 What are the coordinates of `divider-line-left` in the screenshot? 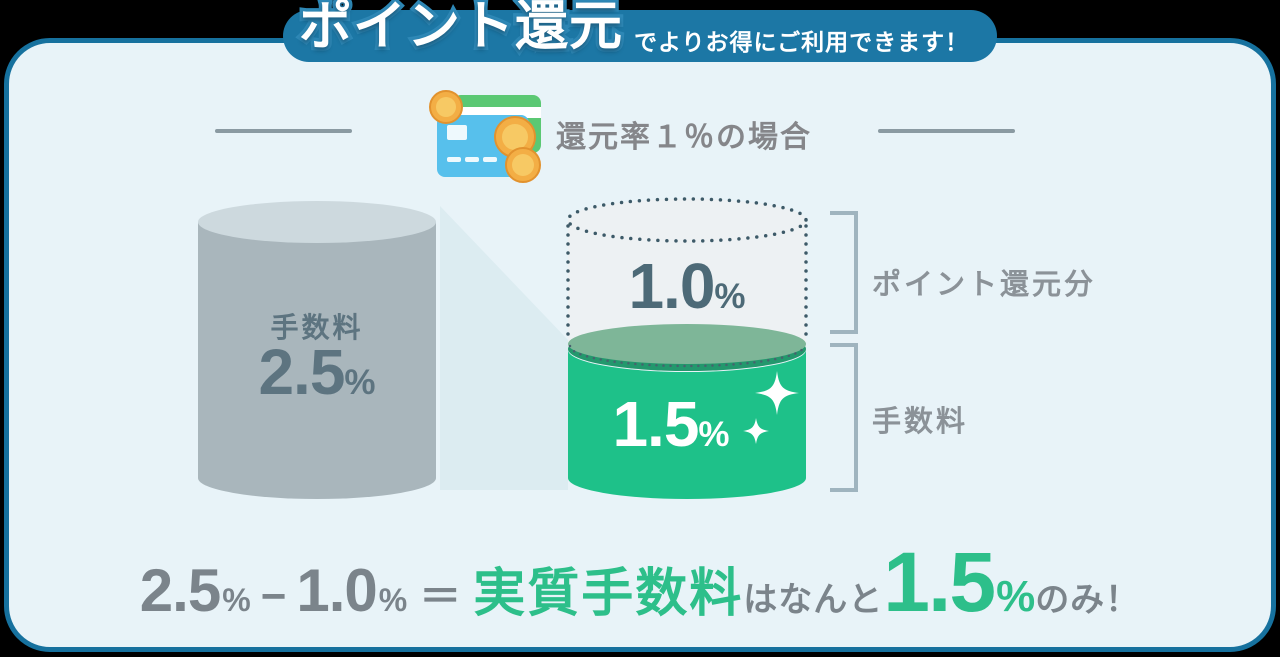 It's located at (283, 131).